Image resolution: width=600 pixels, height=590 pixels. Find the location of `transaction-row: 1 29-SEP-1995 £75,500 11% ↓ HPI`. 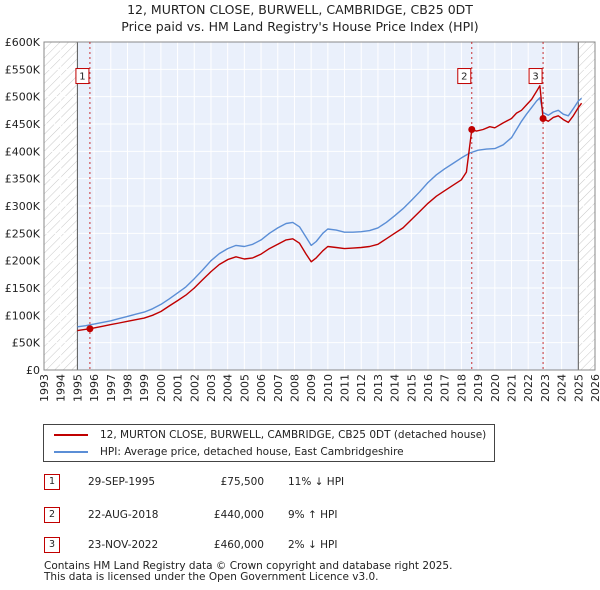

transaction-row: 1 29-SEP-1995 £75,500 11% ↓ HPI is located at coordinates (254, 482).